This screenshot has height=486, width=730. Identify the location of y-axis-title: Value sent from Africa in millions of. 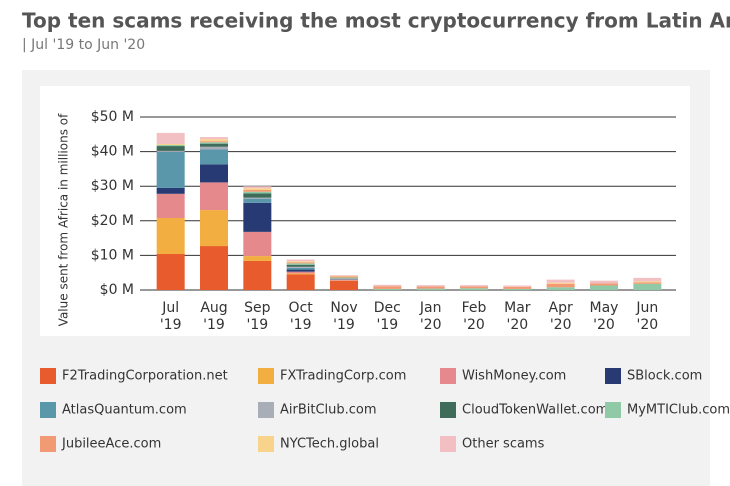
(64, 219).